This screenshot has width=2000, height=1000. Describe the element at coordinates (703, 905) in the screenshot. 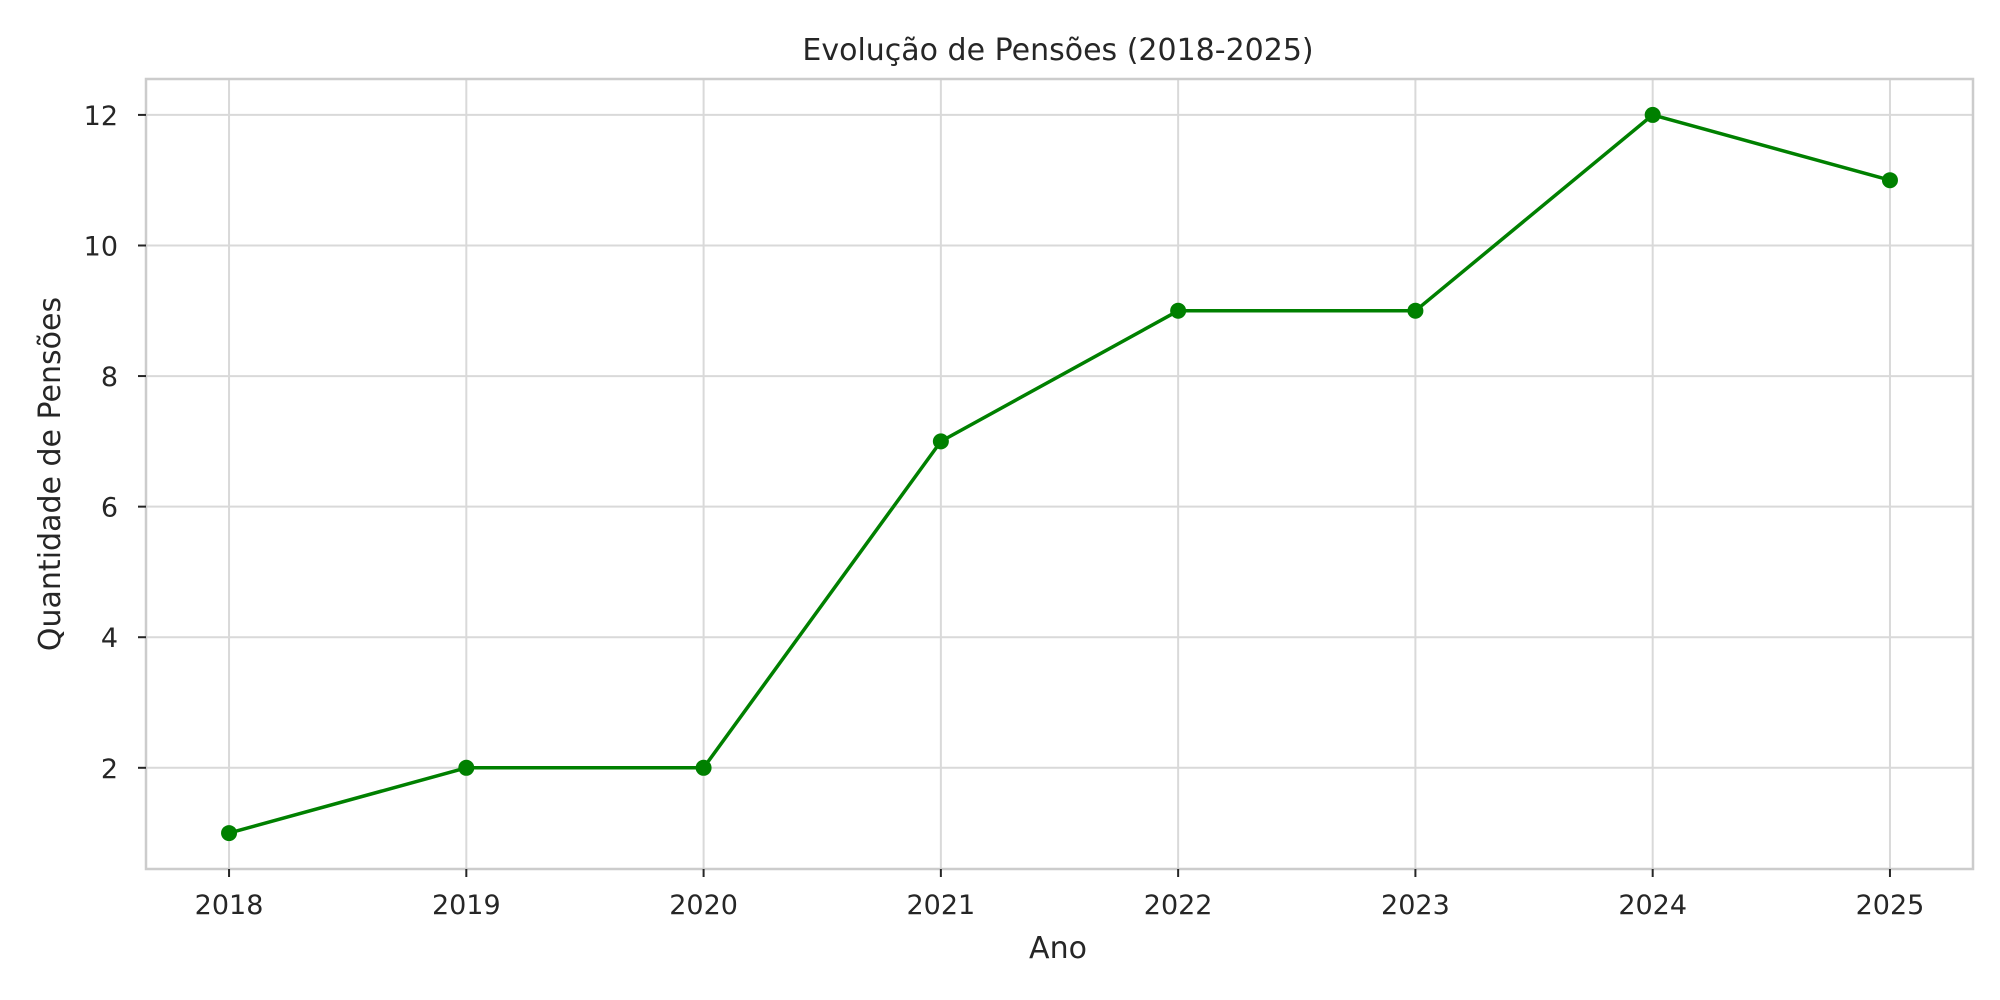

I see `x-tick-label: 2020` at that location.